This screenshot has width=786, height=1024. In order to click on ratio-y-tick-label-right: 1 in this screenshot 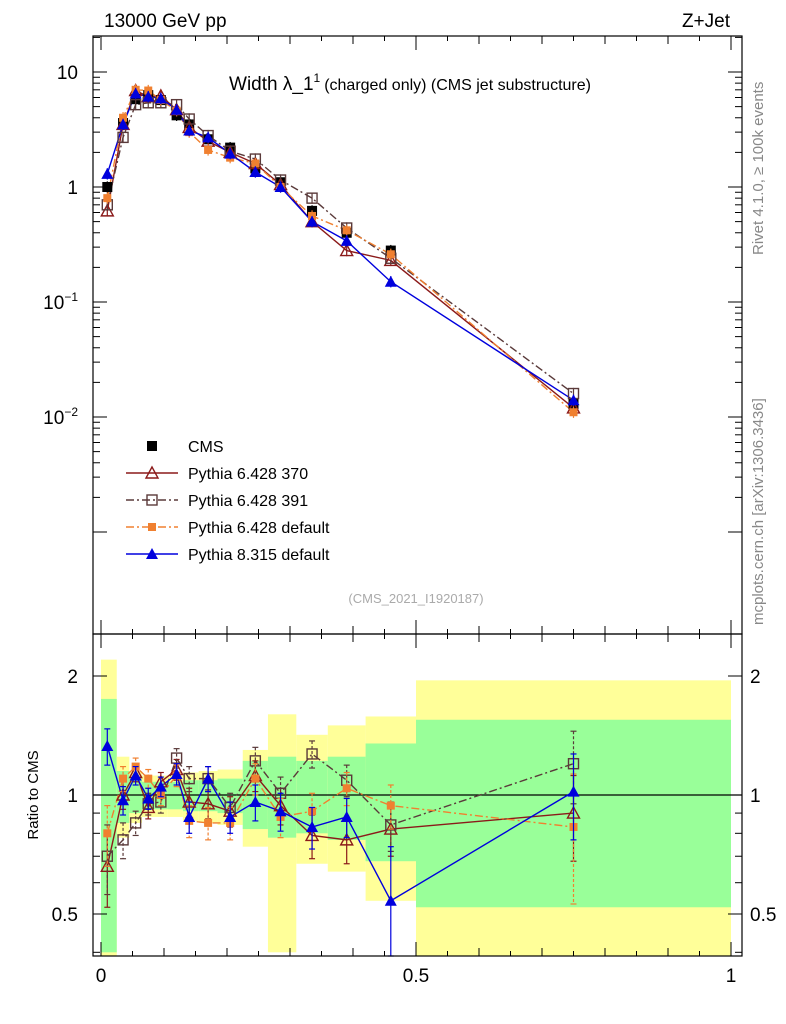, I will do `click(755, 796)`.